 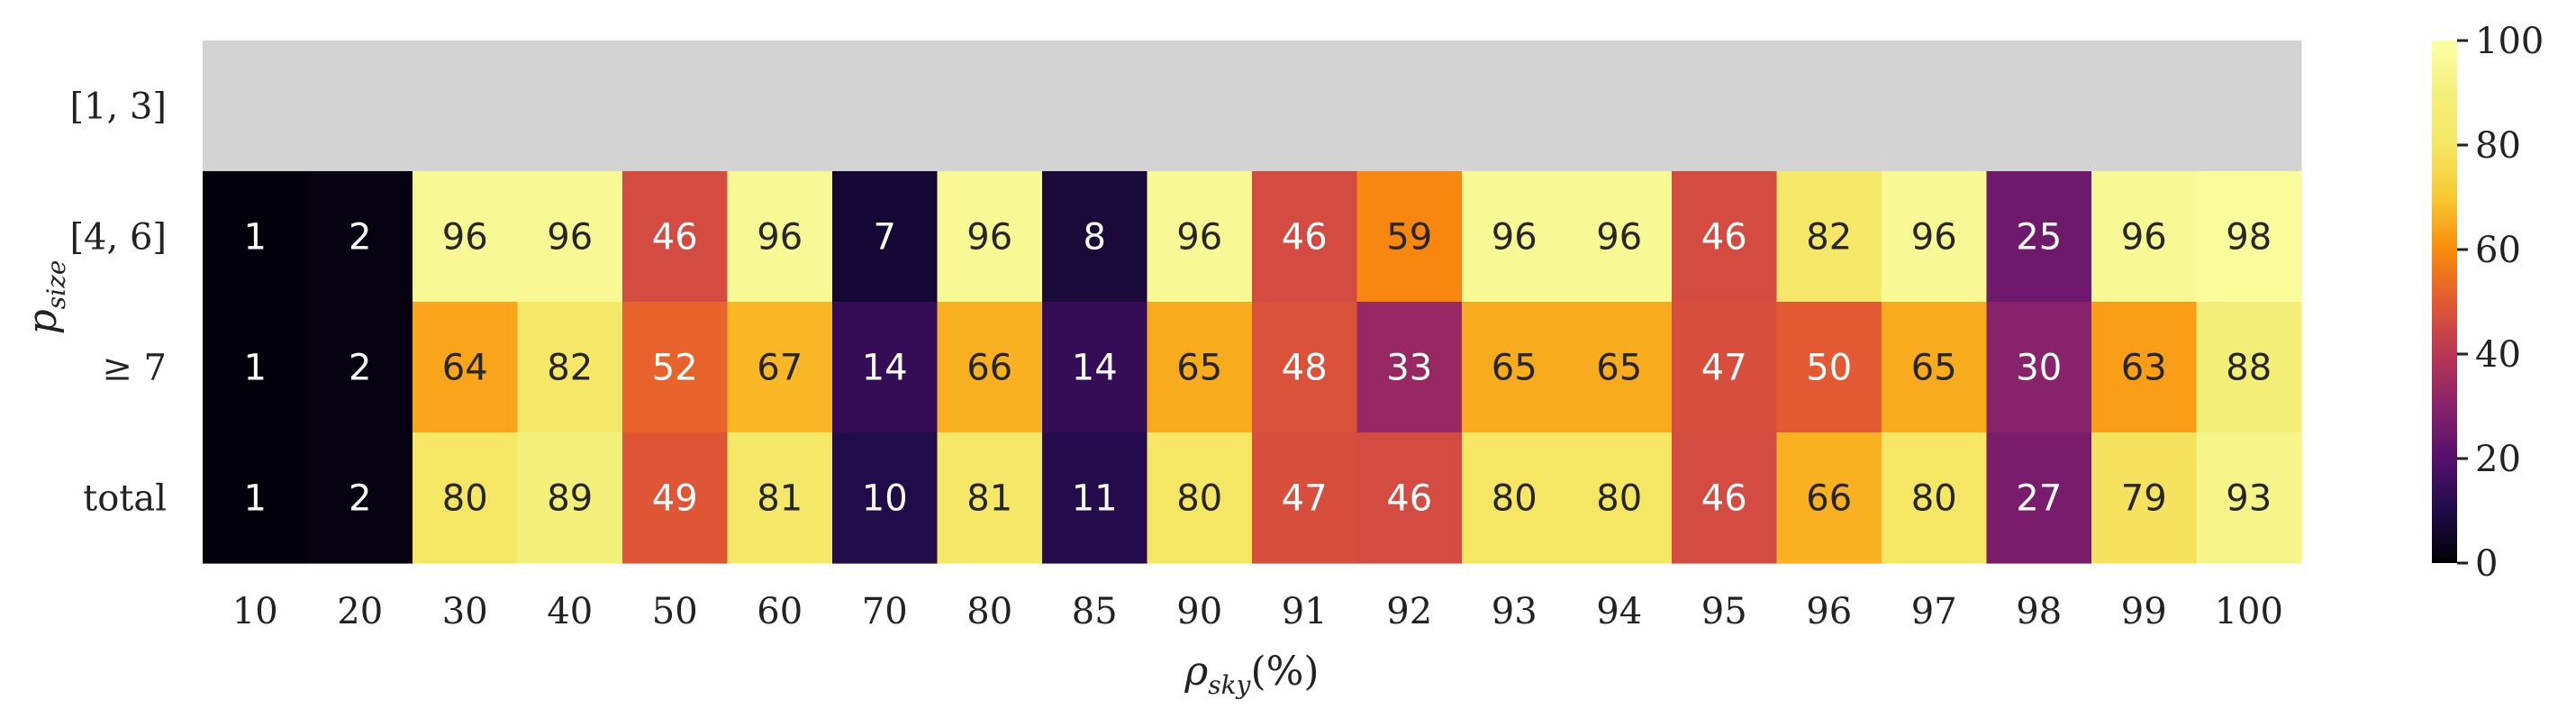 I want to click on x-tick-label: 85, so click(x=1095, y=612).